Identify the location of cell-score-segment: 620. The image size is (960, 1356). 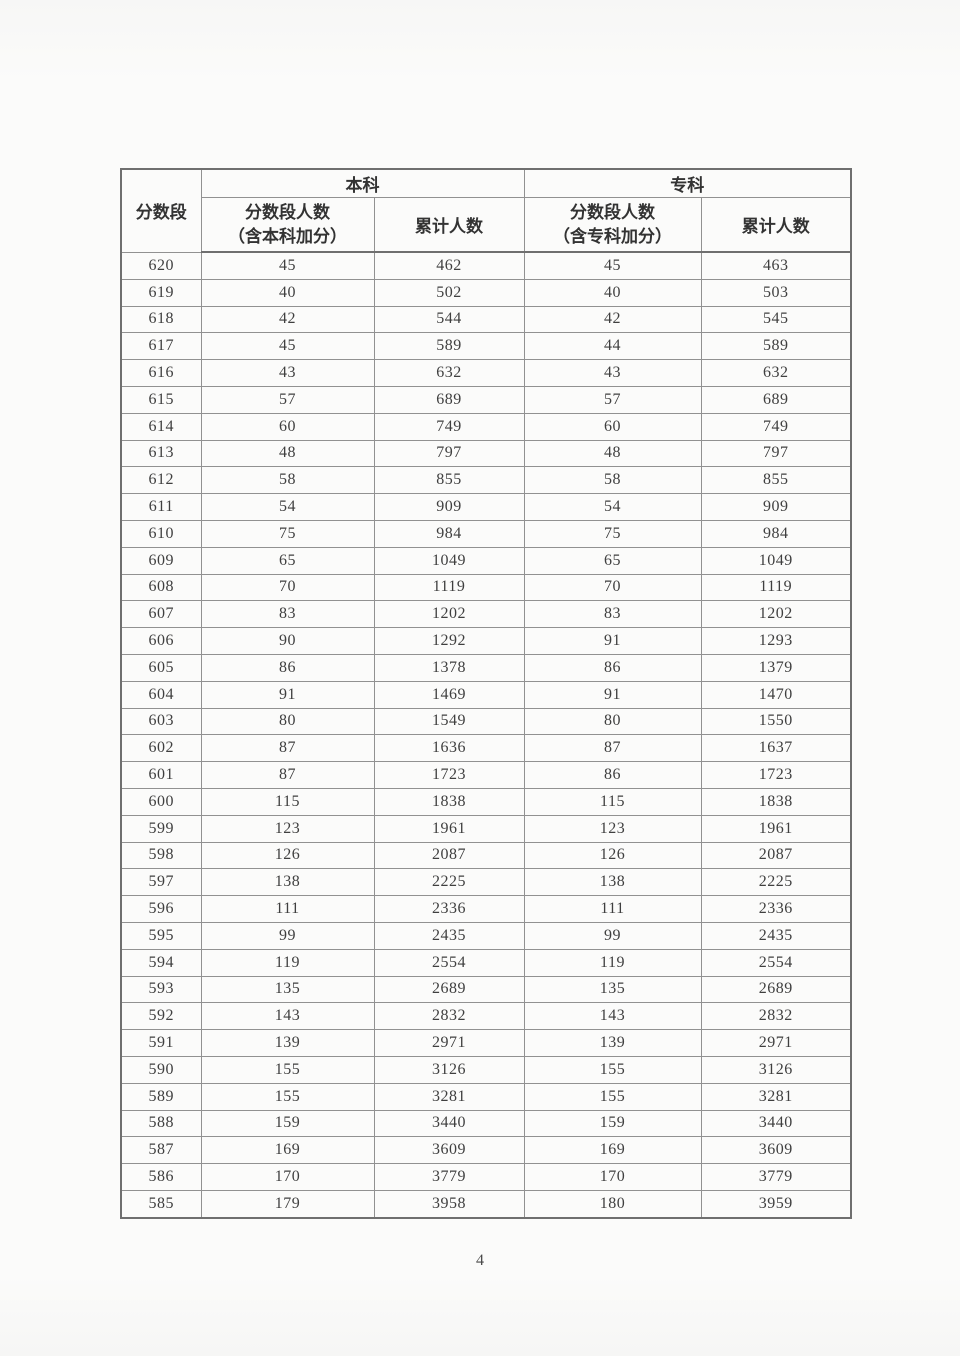
(161, 265).